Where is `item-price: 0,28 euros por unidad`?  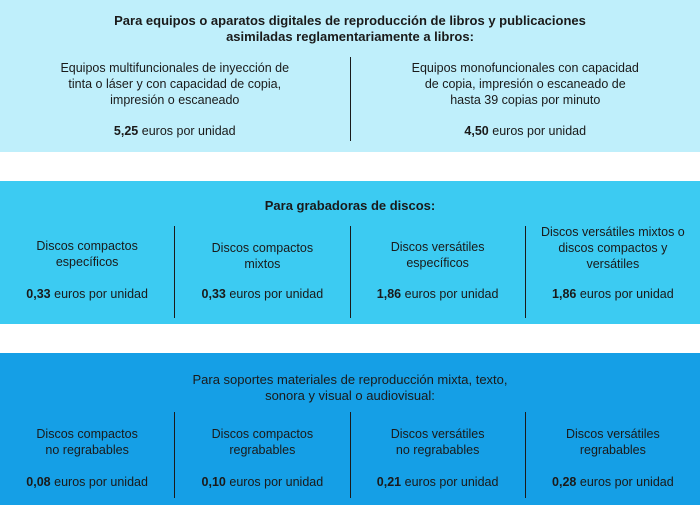
item-price: 0,28 euros por unidad is located at coordinates (613, 482).